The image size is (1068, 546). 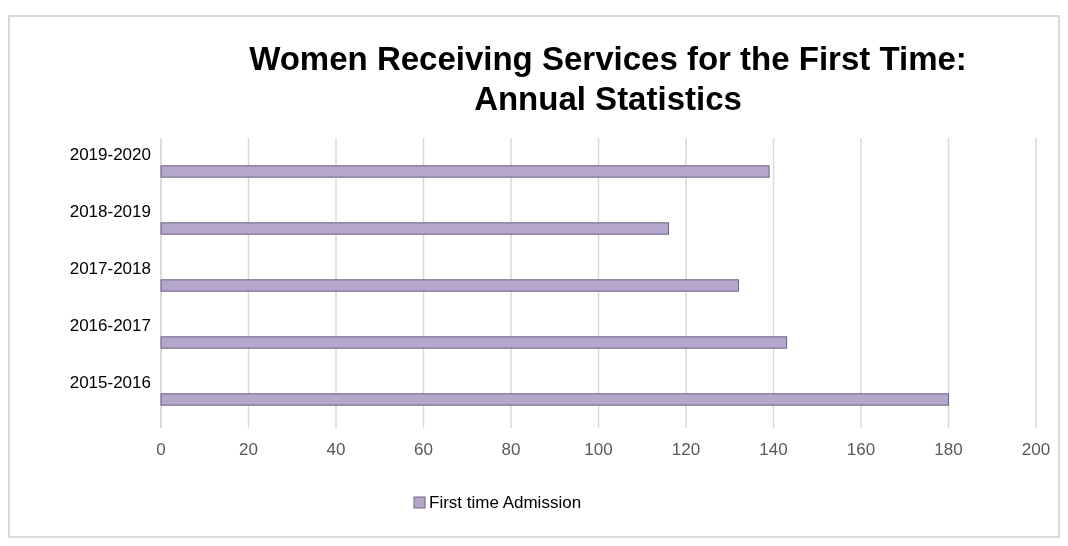 What do you see at coordinates (861, 449) in the screenshot?
I see `x-tick-label: 160` at bounding box center [861, 449].